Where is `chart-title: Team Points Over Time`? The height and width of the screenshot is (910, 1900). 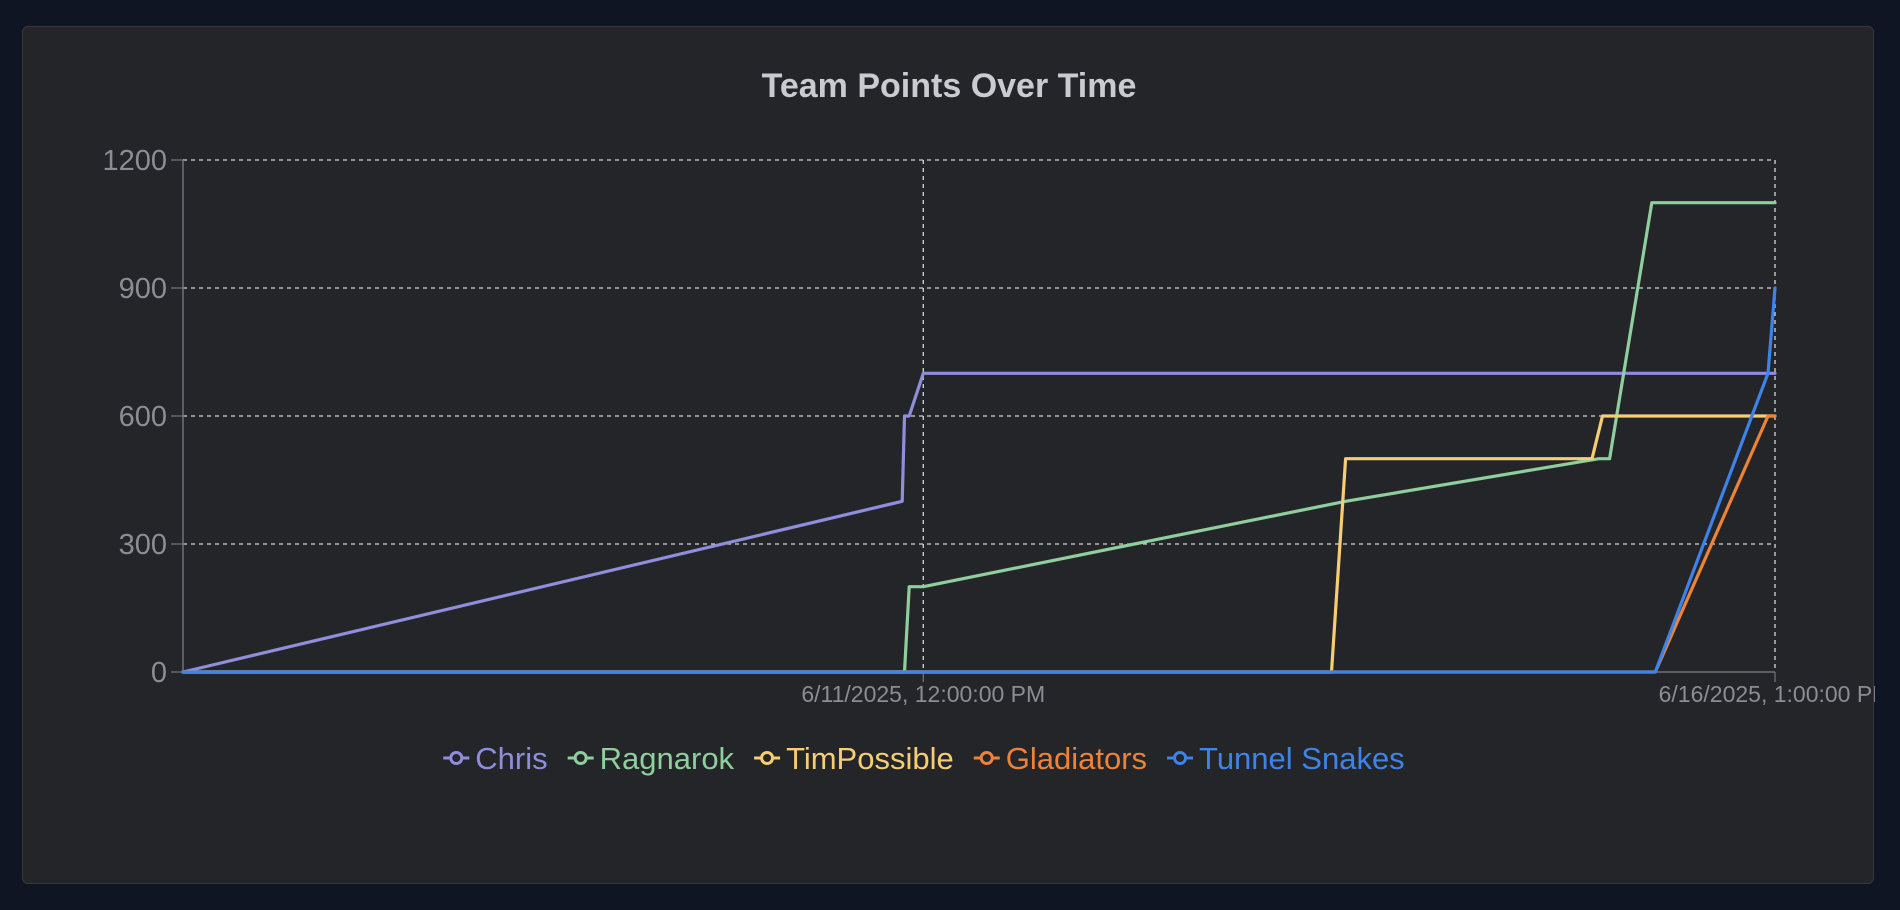
chart-title: Team Points Over Time is located at coordinates (949, 86).